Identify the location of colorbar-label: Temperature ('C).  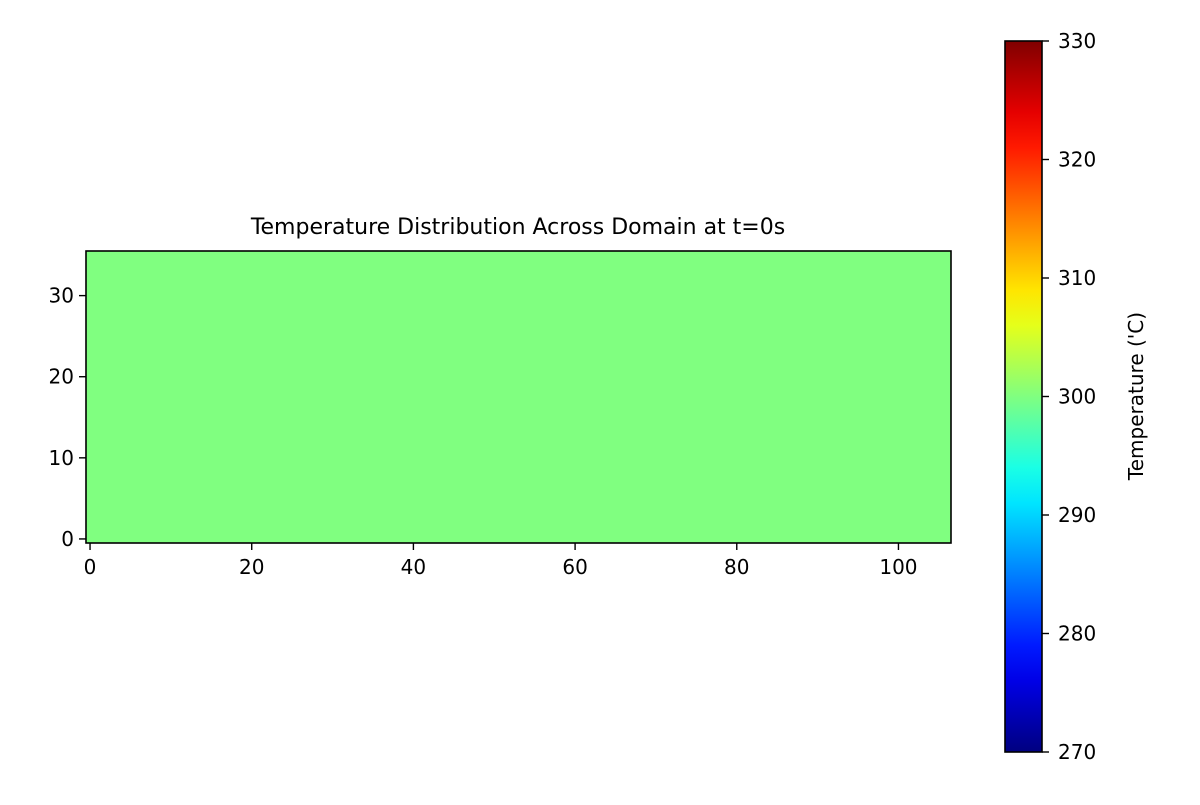
(1136, 396).